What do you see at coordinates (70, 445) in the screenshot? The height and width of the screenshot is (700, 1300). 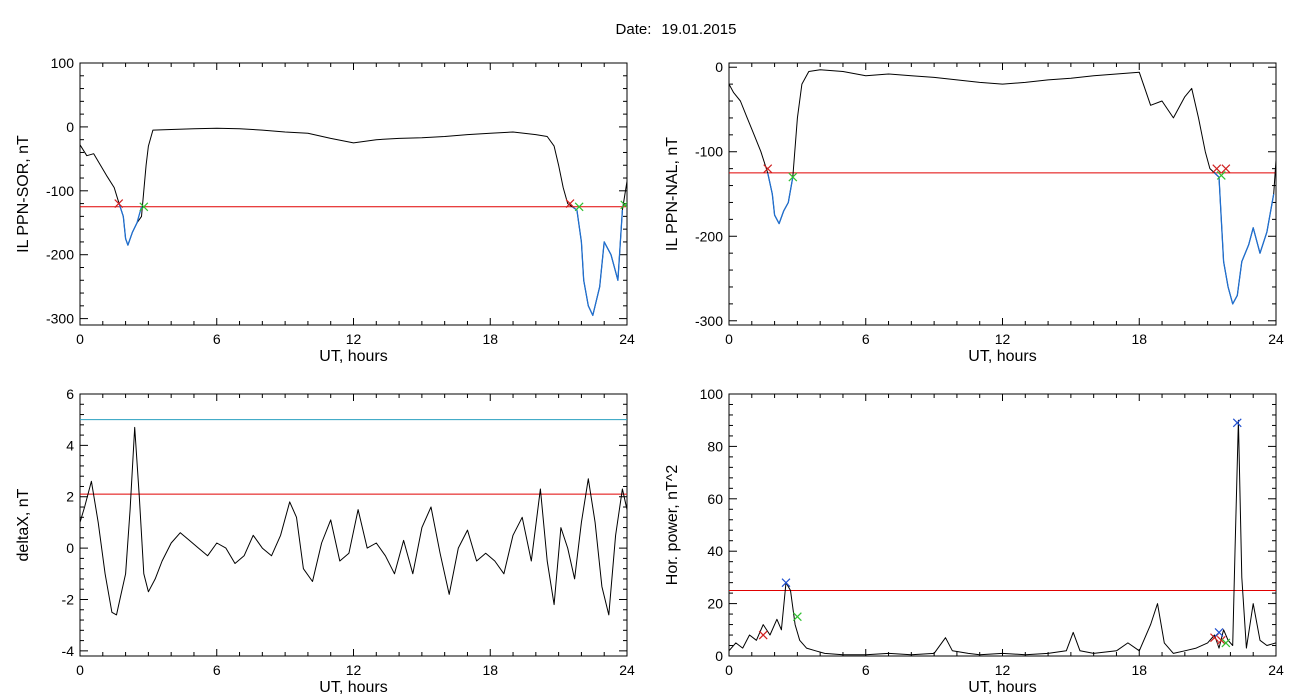 I see `y-tick-label: 4` at bounding box center [70, 445].